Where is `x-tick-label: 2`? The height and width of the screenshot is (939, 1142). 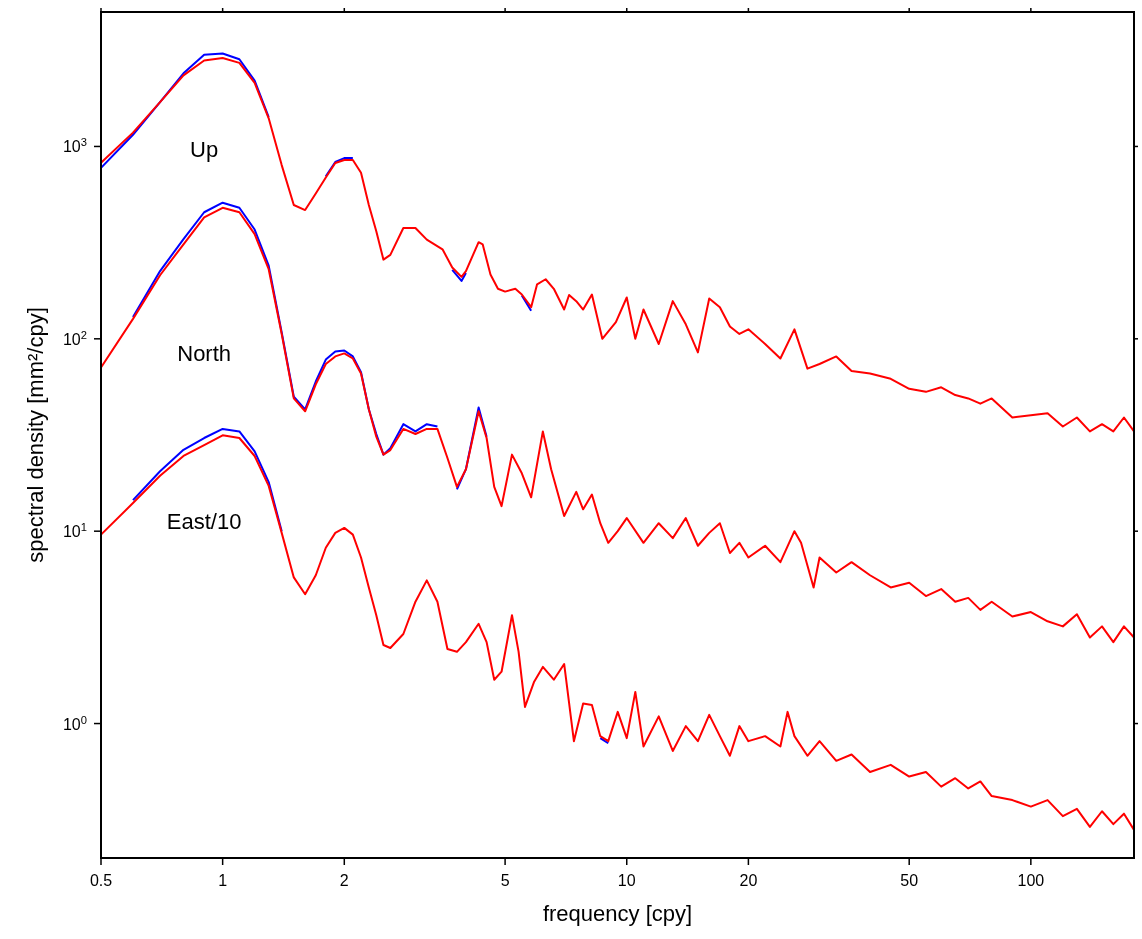
x-tick-label: 2 is located at coordinates (344, 880).